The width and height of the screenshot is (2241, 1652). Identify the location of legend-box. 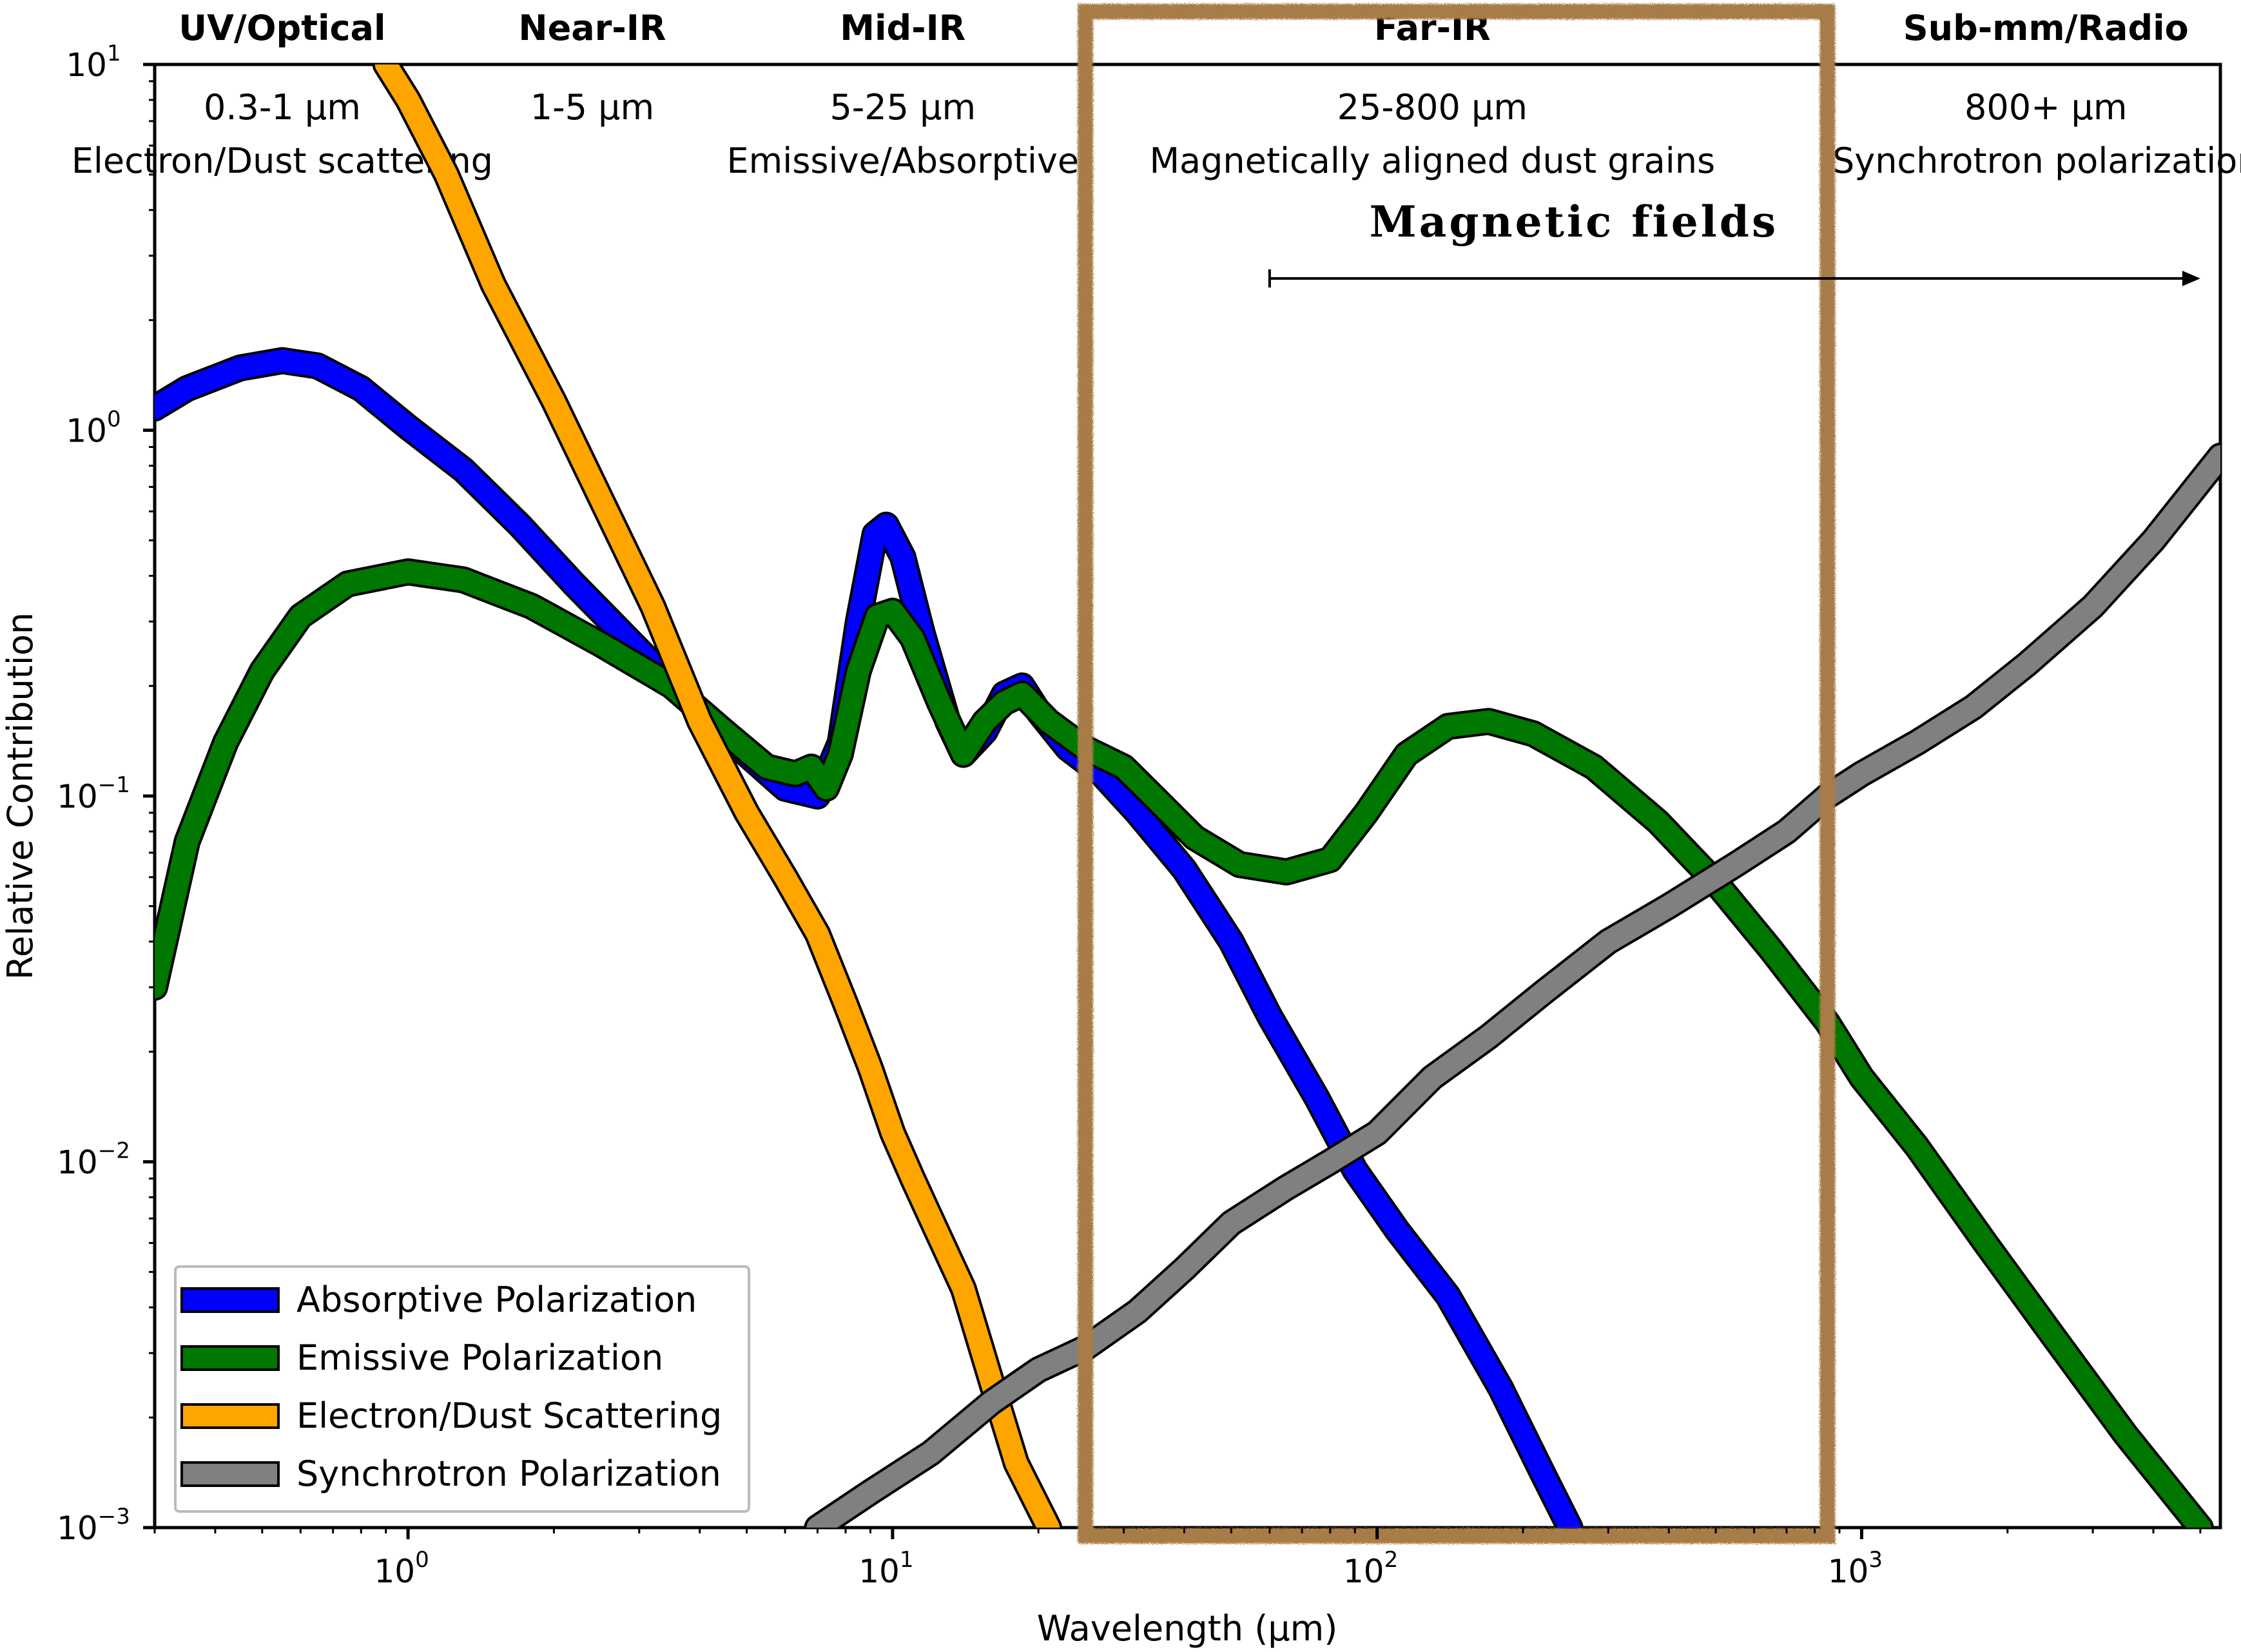
(462, 1389).